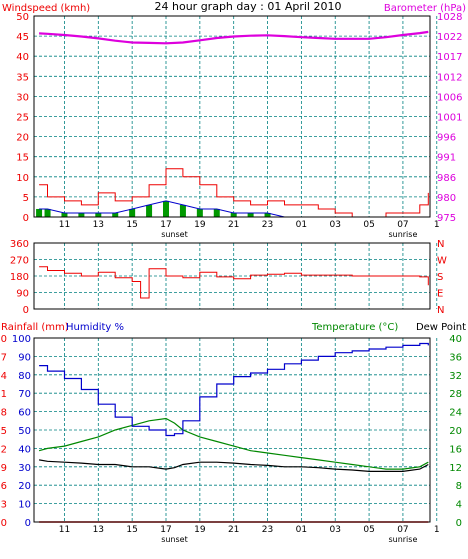 The width and height of the screenshot is (468, 559). I want to click on rainfall-y-tick-label: 9, so click(4, 468).